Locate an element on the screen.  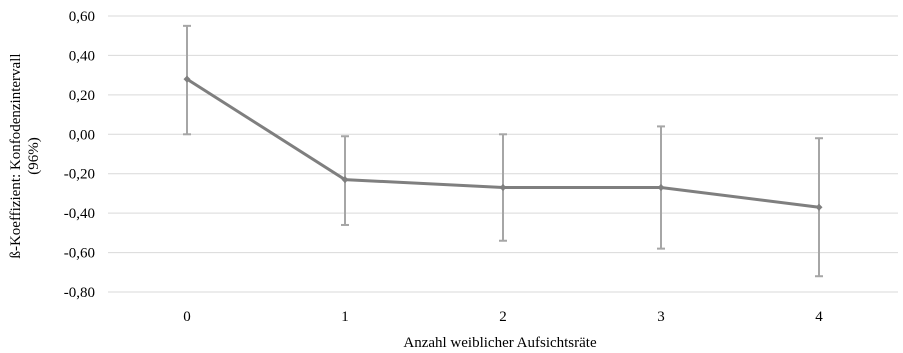
x-tick-label: 3 is located at coordinates (661, 317).